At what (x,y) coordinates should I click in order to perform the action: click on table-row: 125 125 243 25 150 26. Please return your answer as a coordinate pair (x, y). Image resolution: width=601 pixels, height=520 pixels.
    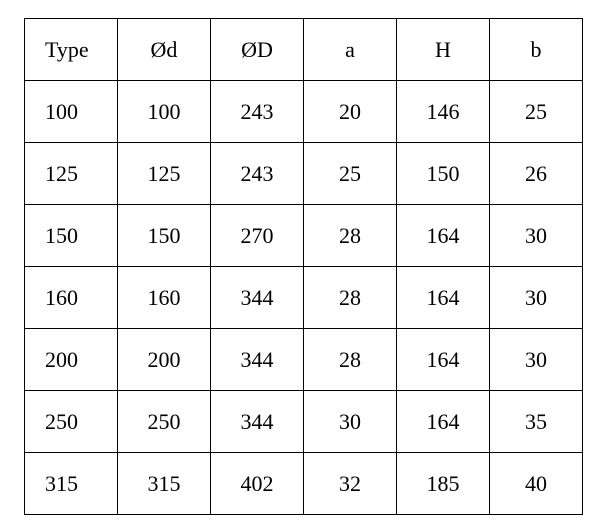
    Looking at the image, I should click on (303, 173).